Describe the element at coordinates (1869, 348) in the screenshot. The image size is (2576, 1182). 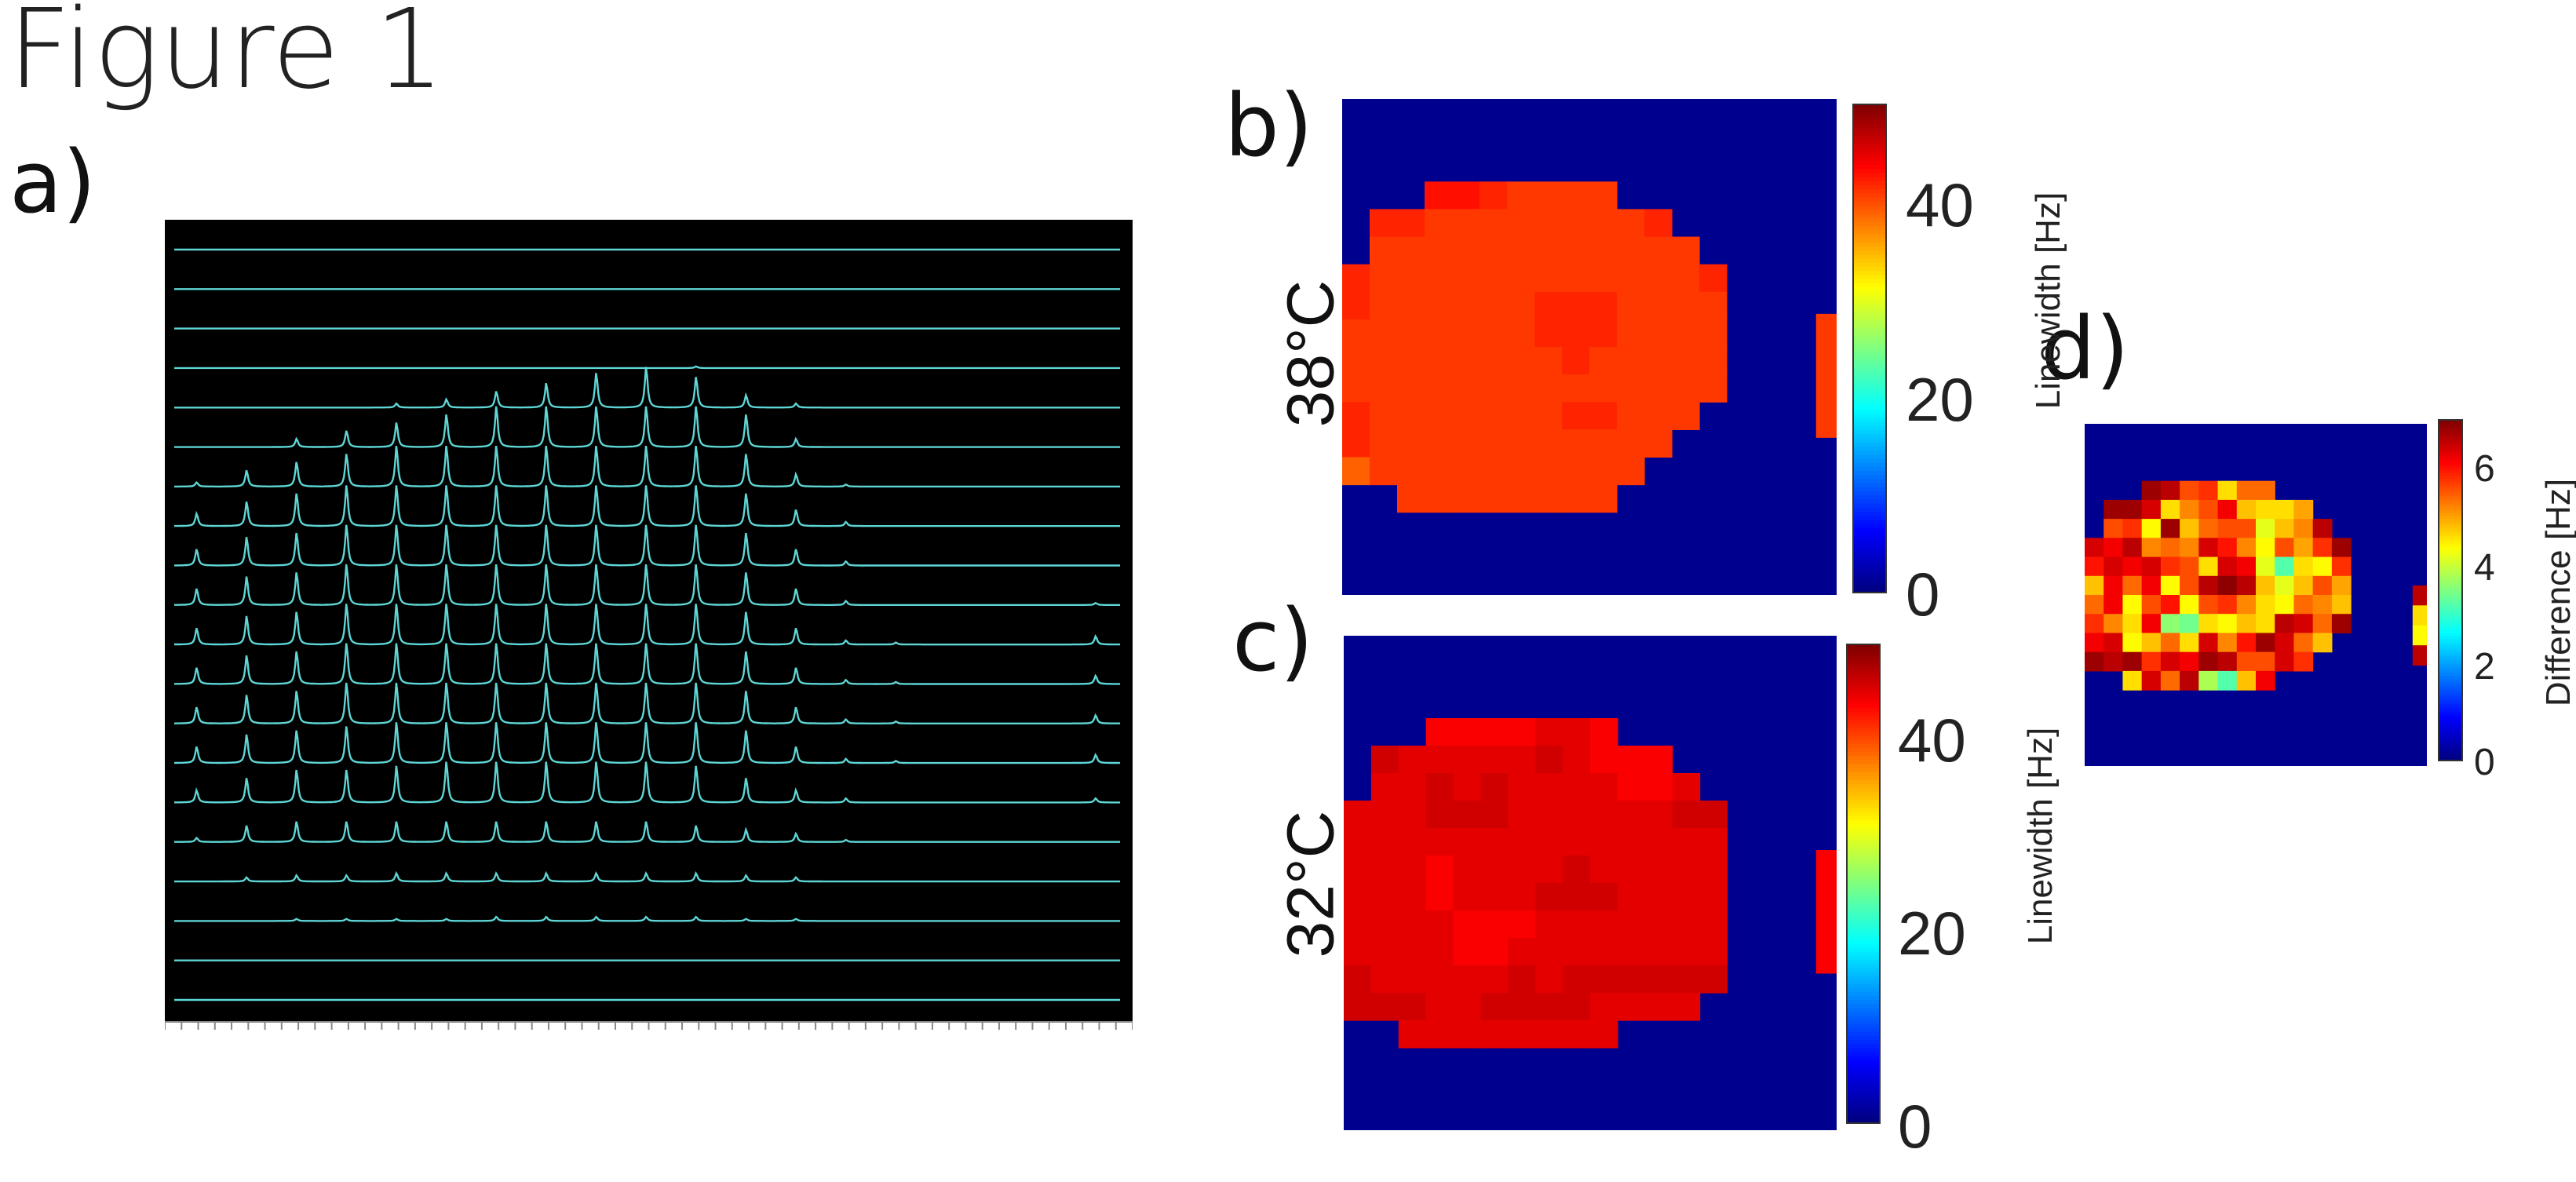
I see `colorbar-frame` at that location.